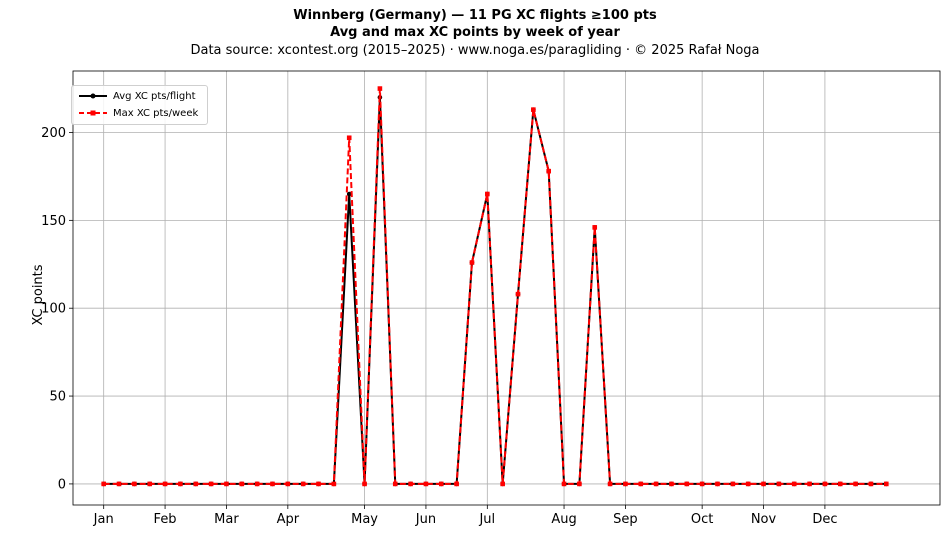 The width and height of the screenshot is (950, 539). What do you see at coordinates (475, 32) in the screenshot?
I see `chart-subtitle: Avg and max XC points by week of year` at bounding box center [475, 32].